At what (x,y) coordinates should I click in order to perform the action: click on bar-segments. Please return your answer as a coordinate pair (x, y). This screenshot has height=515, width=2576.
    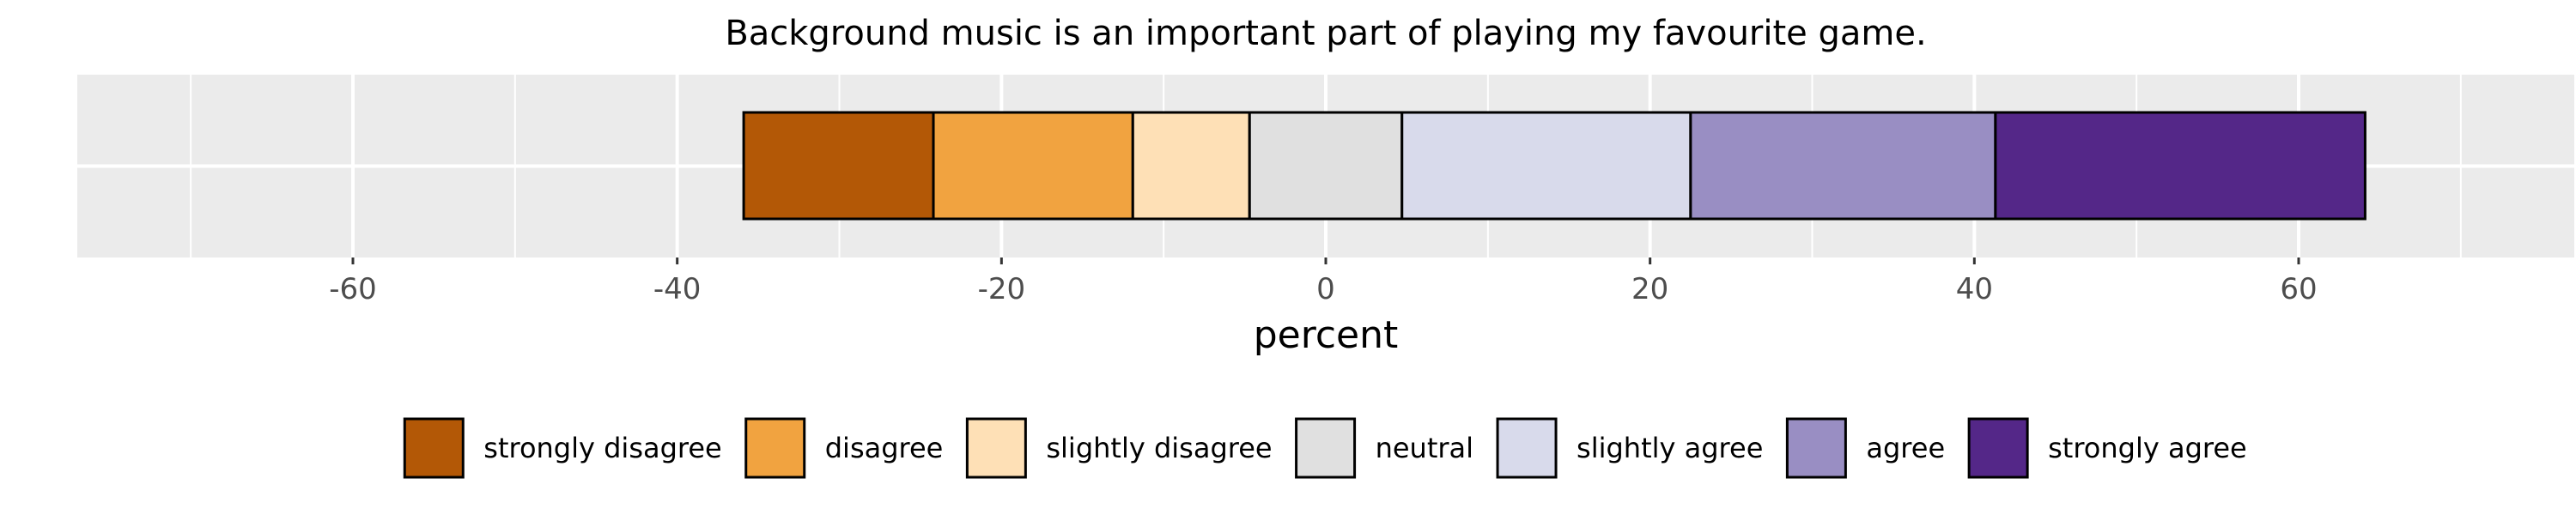
    Looking at the image, I should click on (1554, 166).